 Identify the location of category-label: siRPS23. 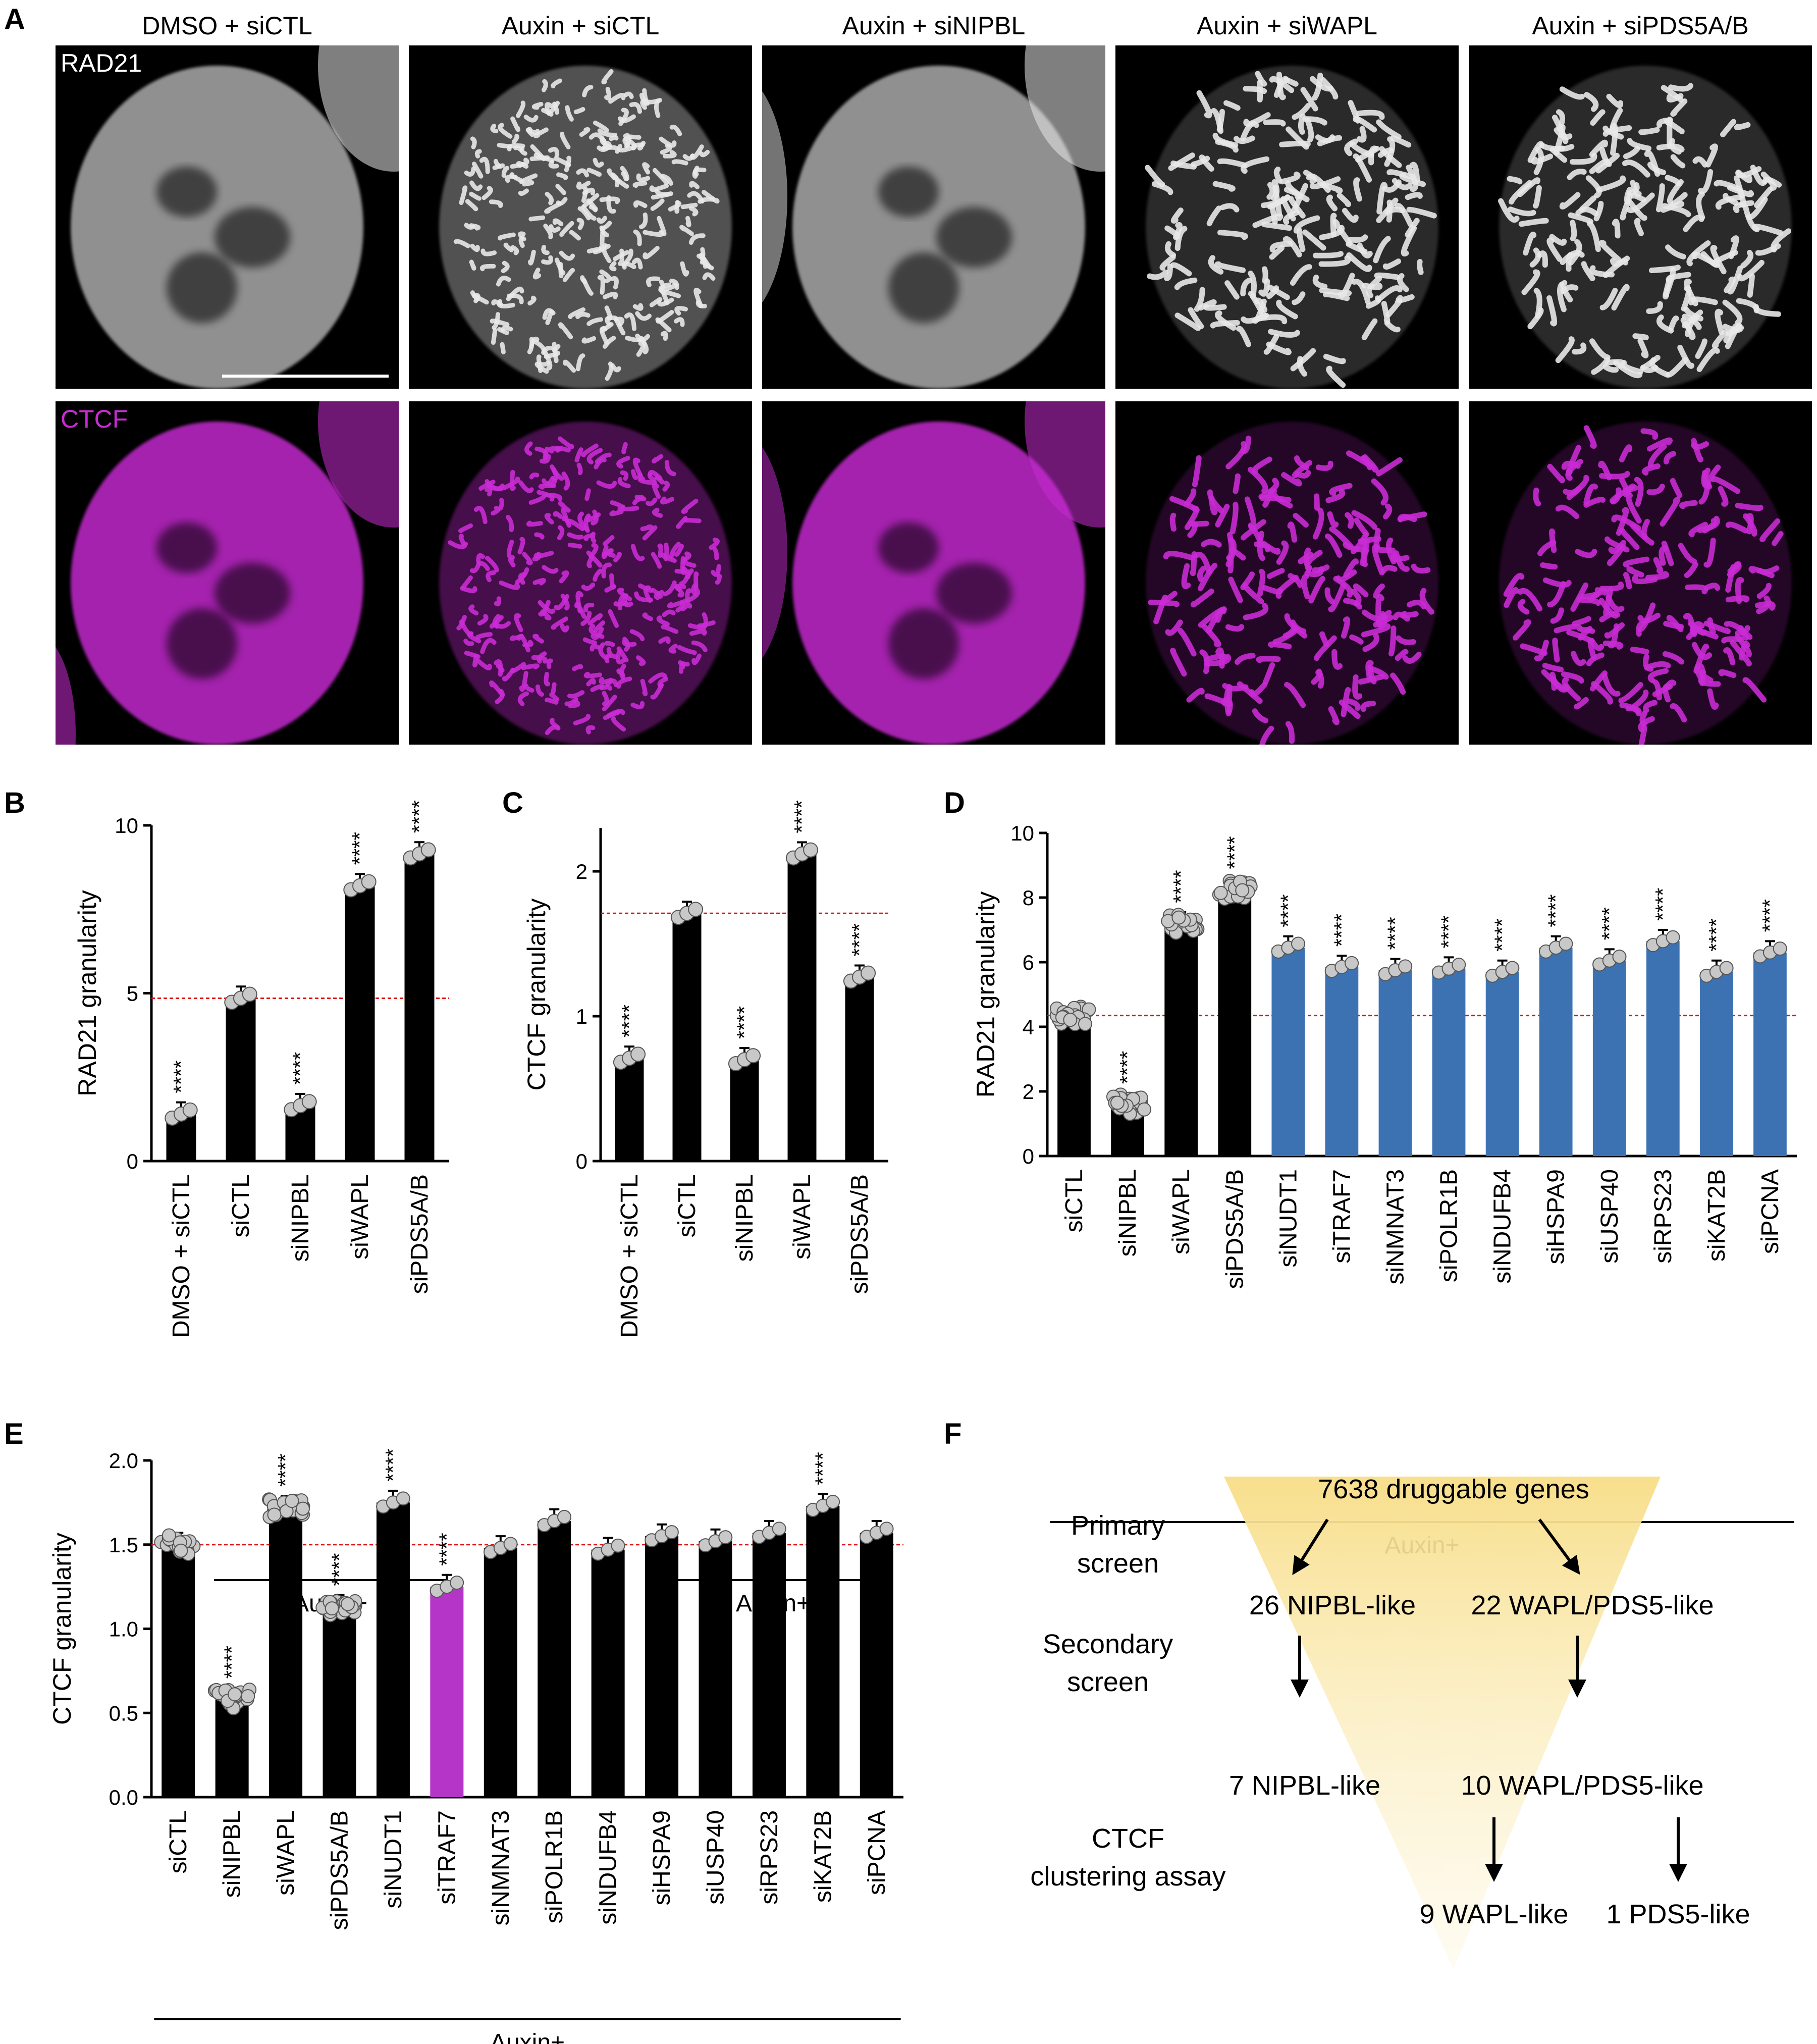
(769, 1857).